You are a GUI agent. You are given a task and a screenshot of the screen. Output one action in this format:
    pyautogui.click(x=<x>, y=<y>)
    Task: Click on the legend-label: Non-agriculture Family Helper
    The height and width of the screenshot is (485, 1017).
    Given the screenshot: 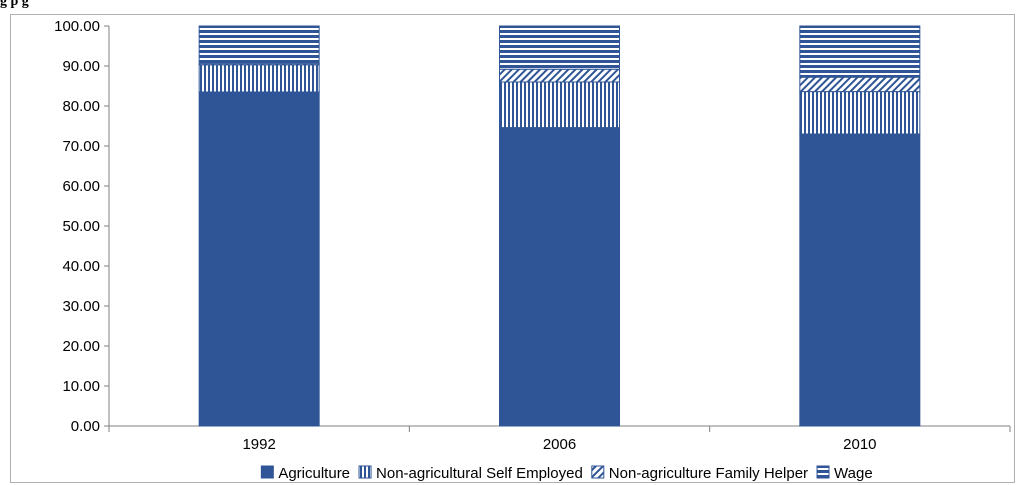 What is the action you would take?
    pyautogui.click(x=708, y=473)
    